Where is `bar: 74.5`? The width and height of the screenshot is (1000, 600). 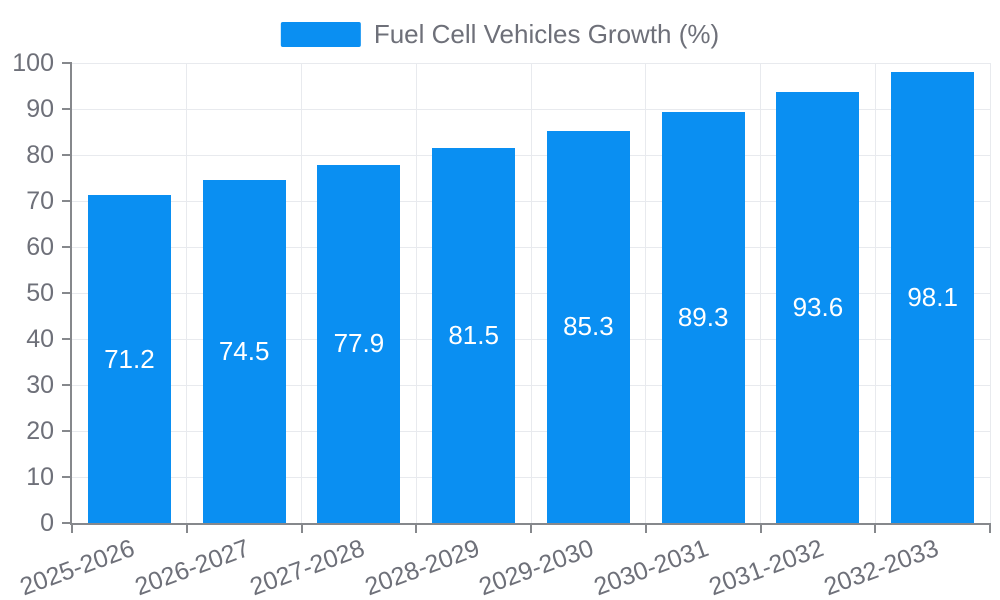
bar: 74.5 is located at coordinates (244, 351).